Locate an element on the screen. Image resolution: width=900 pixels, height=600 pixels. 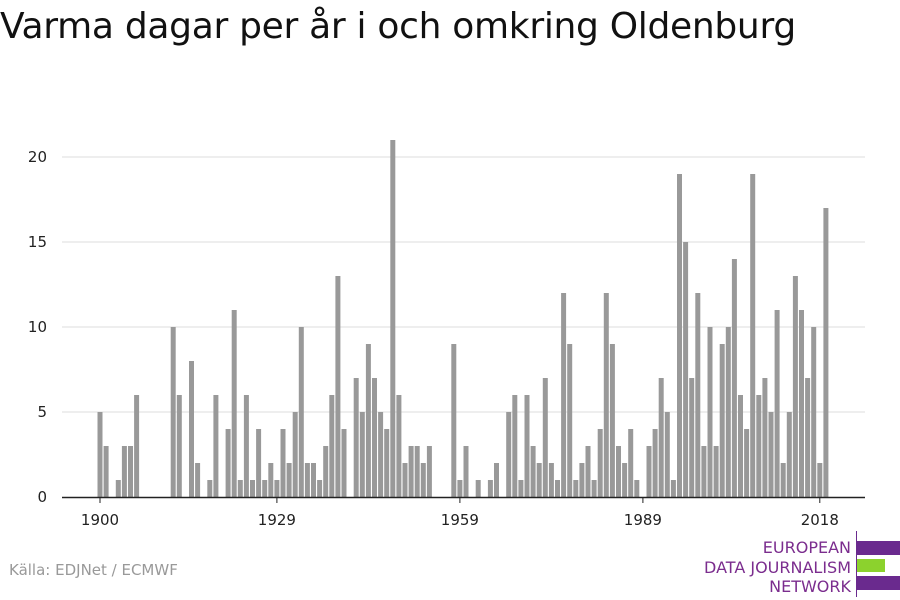
bar-1964 is located at coordinates (490, 488).